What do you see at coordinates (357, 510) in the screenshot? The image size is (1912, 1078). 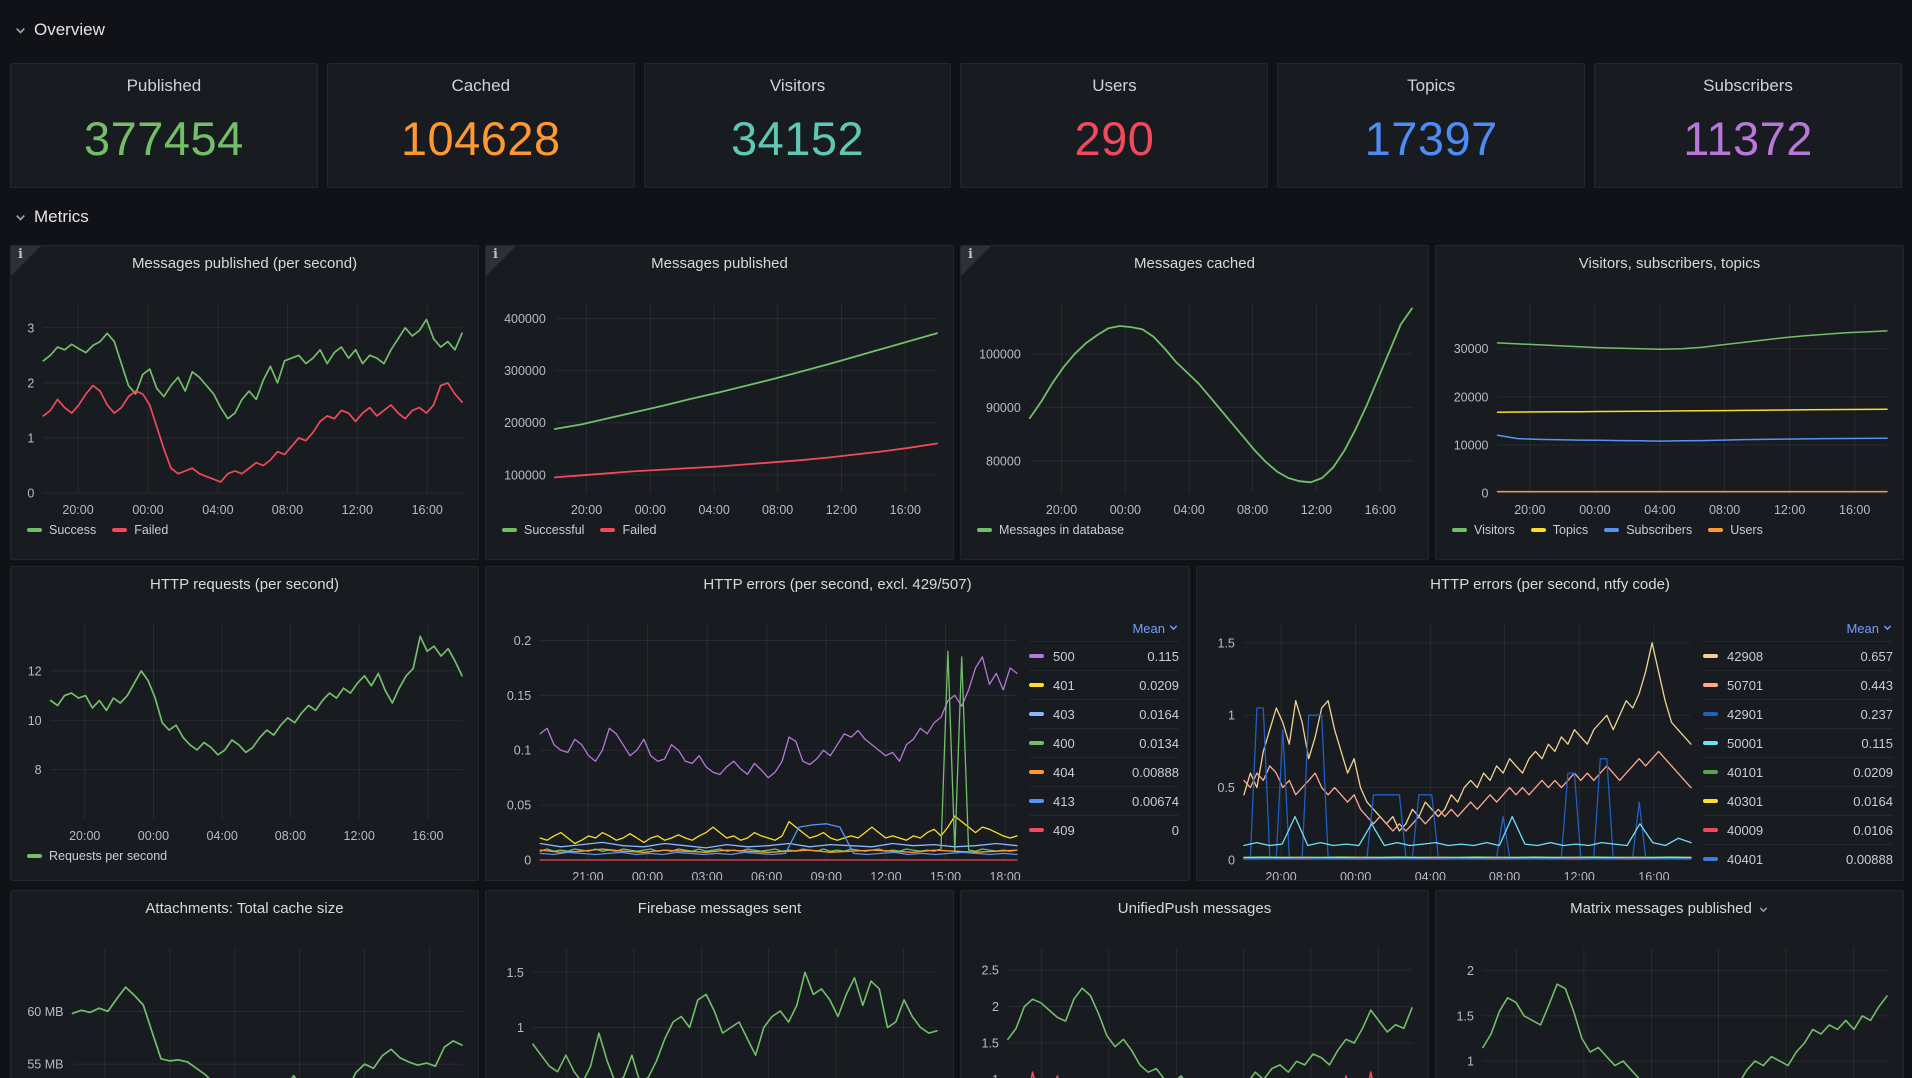 I see `svg-text: 12:00` at bounding box center [357, 510].